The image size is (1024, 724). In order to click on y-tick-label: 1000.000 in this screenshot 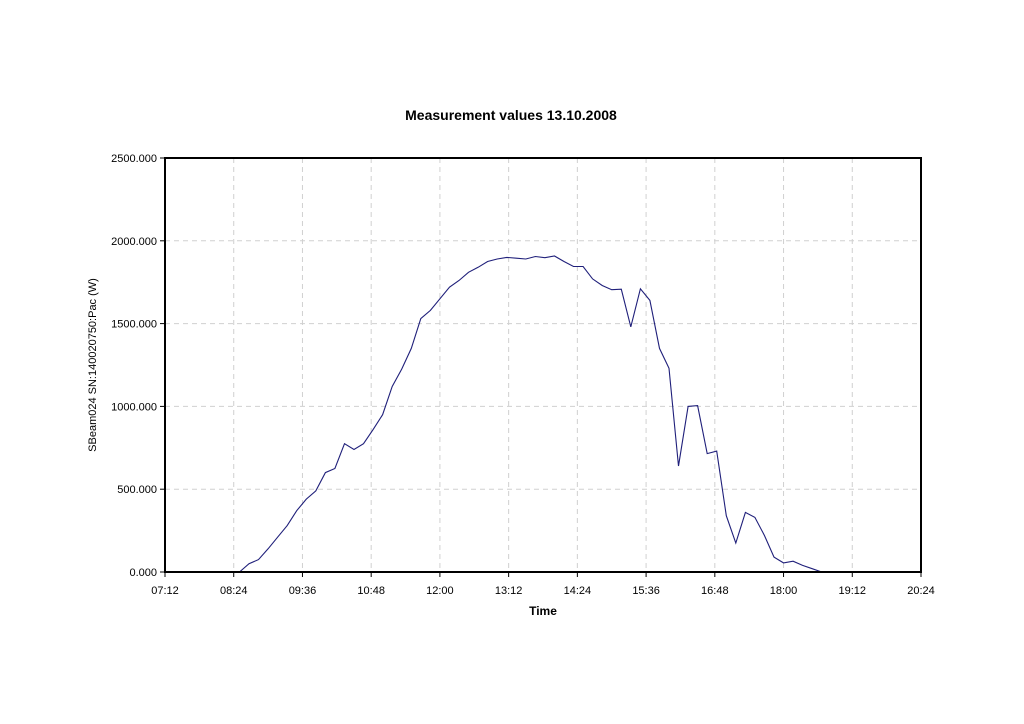, I will do `click(134, 407)`.